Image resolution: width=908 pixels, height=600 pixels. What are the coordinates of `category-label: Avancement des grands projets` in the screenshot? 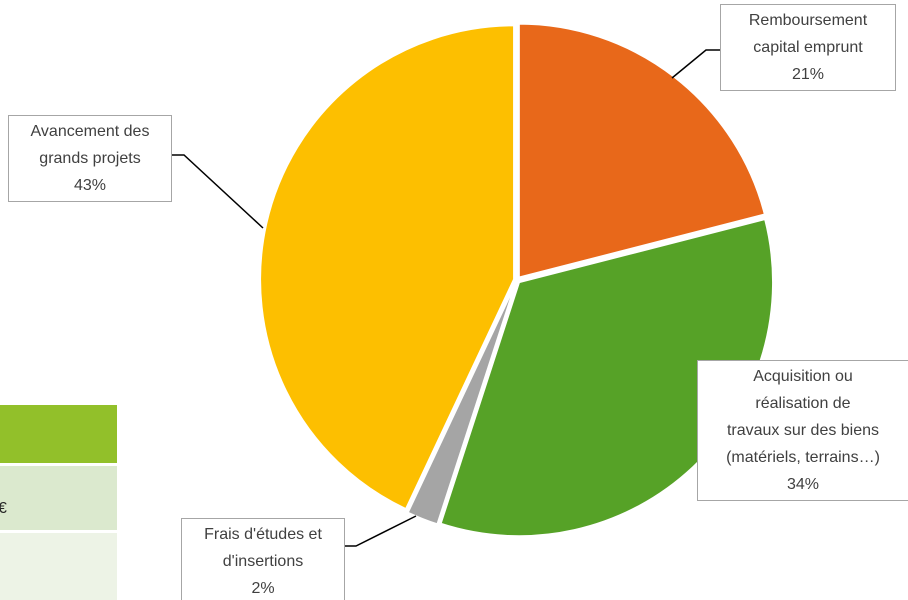 It's located at (90, 145).